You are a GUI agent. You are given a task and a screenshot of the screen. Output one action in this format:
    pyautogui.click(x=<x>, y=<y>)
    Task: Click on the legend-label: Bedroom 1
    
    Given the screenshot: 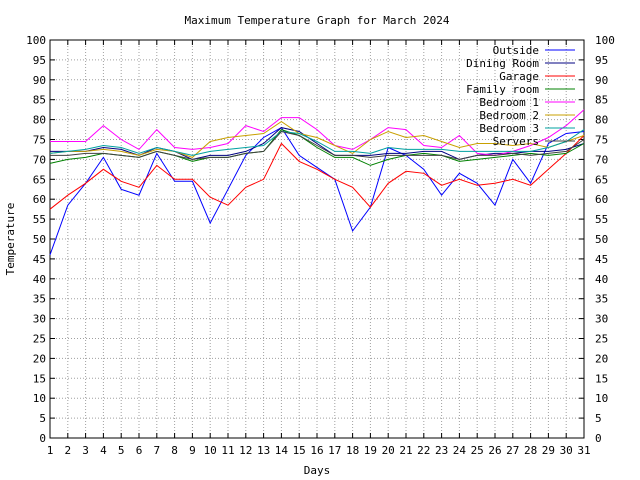 What is the action you would take?
    pyautogui.click(x=509, y=102)
    